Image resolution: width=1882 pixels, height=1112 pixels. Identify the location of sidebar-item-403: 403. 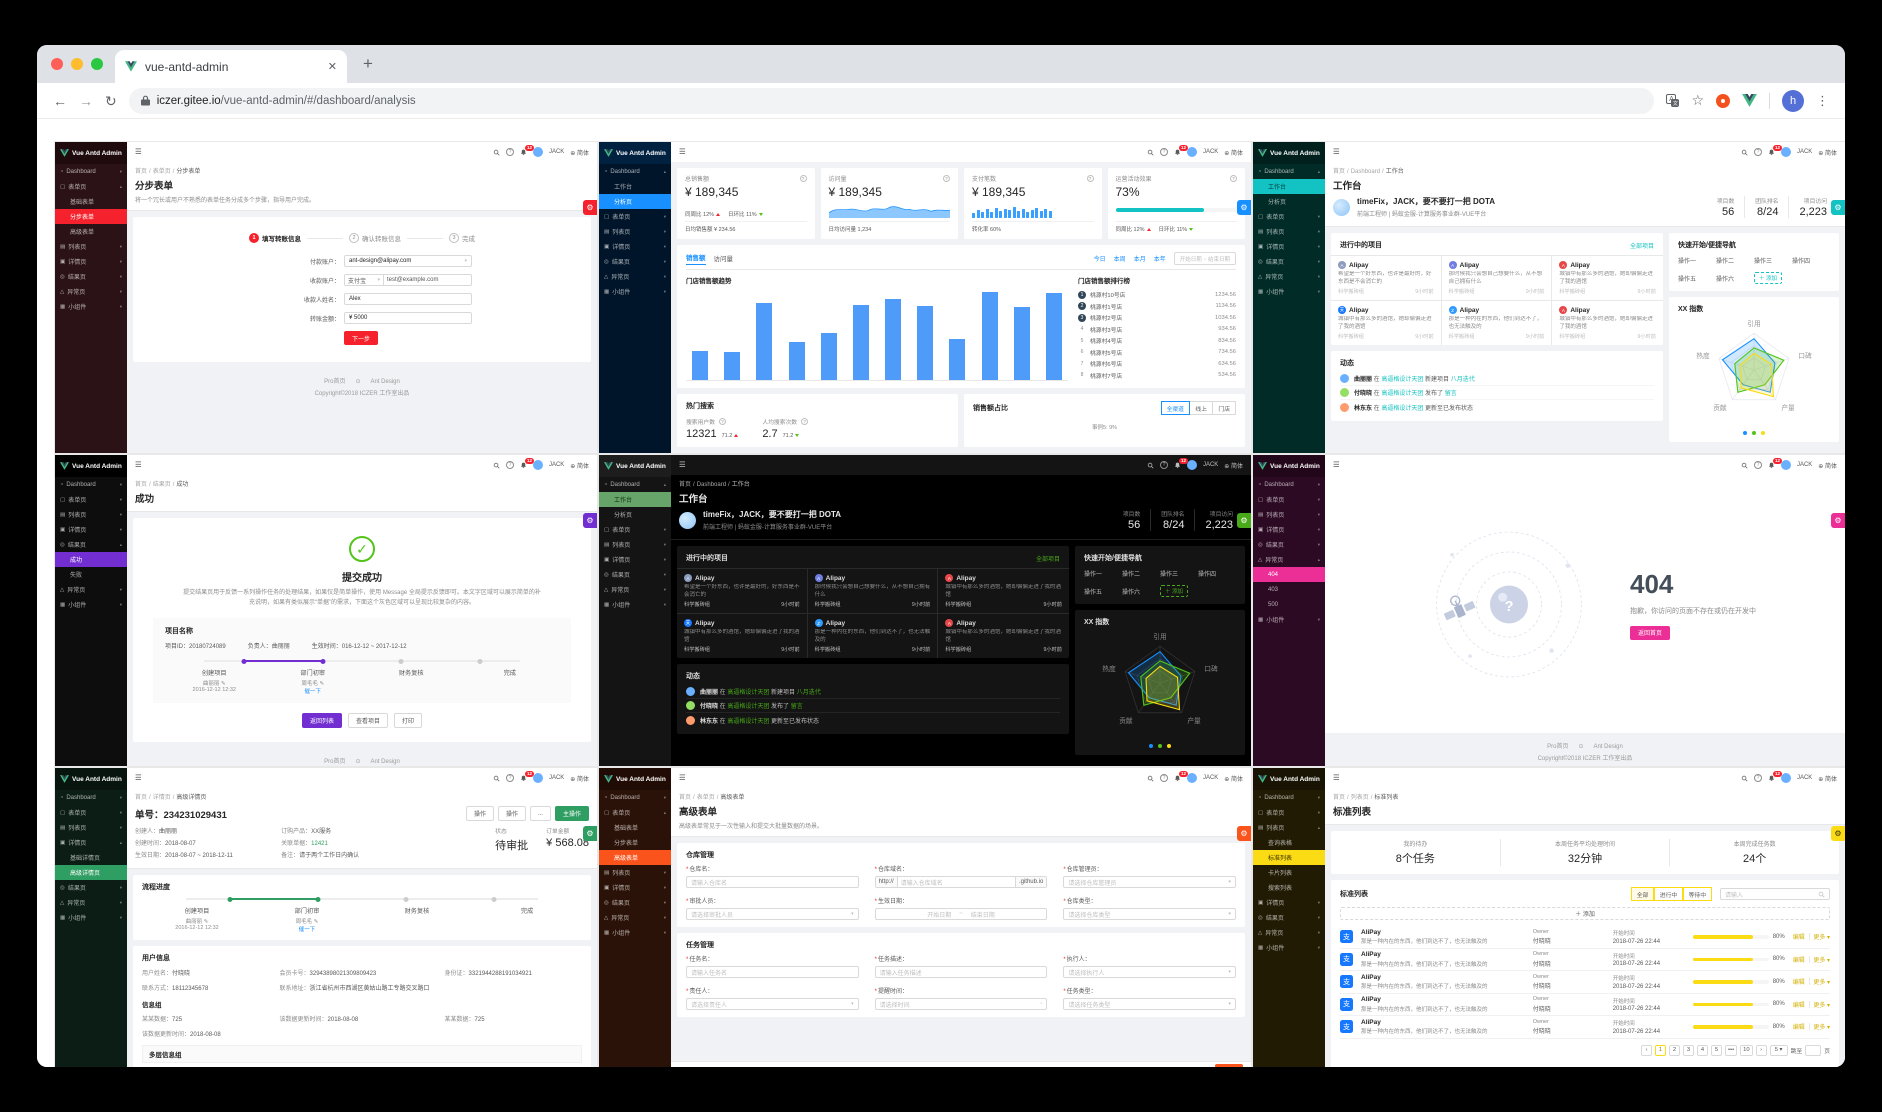
(1273, 589).